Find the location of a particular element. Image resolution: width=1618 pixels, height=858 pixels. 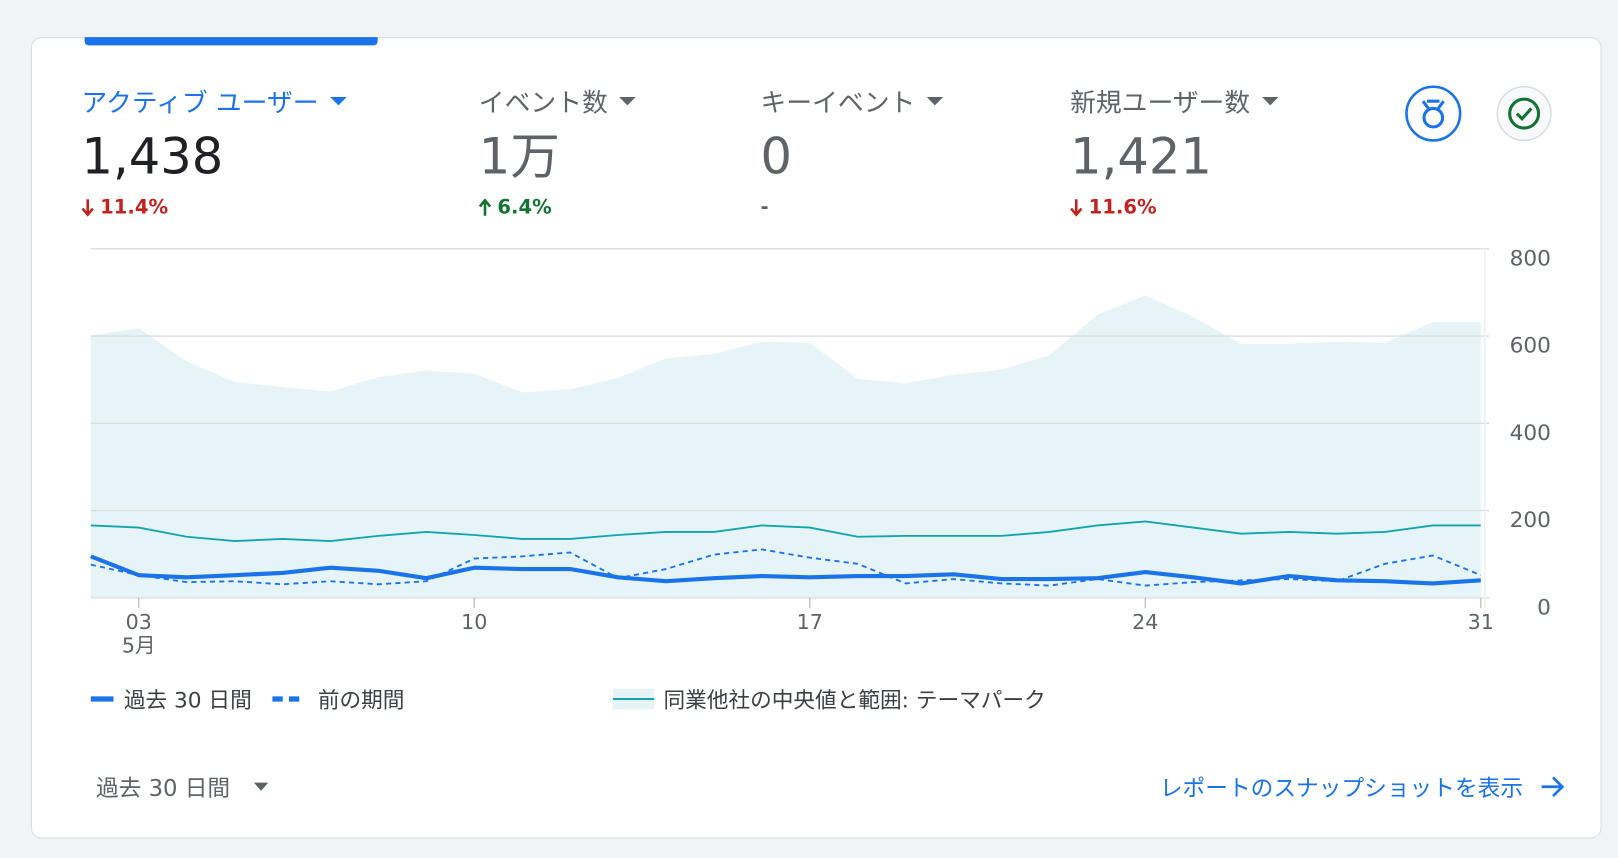

x-tick-label: 17 is located at coordinates (810, 622).